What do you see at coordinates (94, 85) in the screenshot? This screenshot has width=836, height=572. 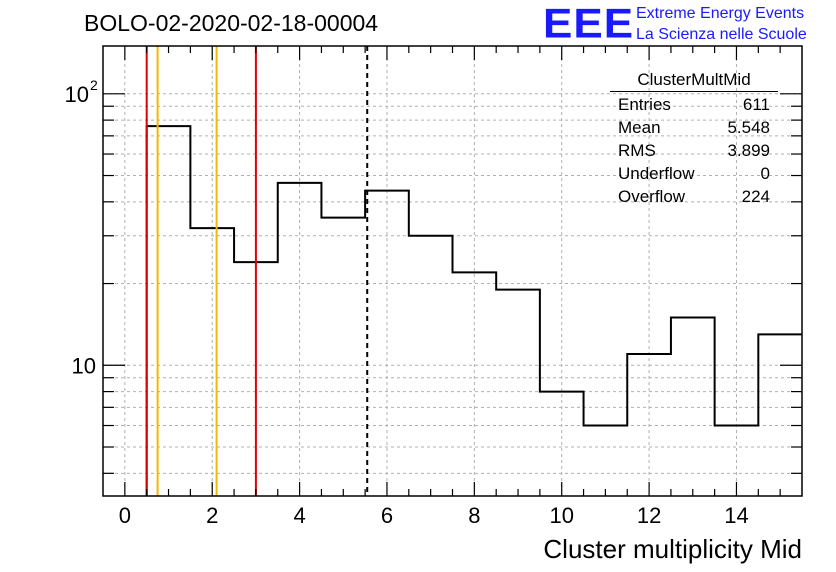 I see `y-tick-exponent: 2` at bounding box center [94, 85].